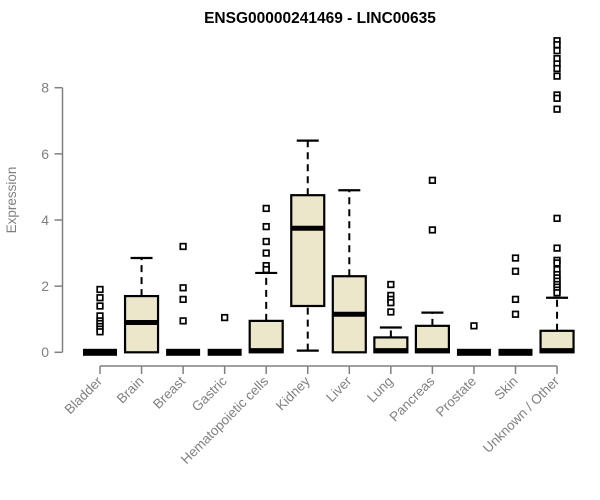  What do you see at coordinates (45, 352) in the screenshot?
I see `y-axis-tick-label: 0` at bounding box center [45, 352].